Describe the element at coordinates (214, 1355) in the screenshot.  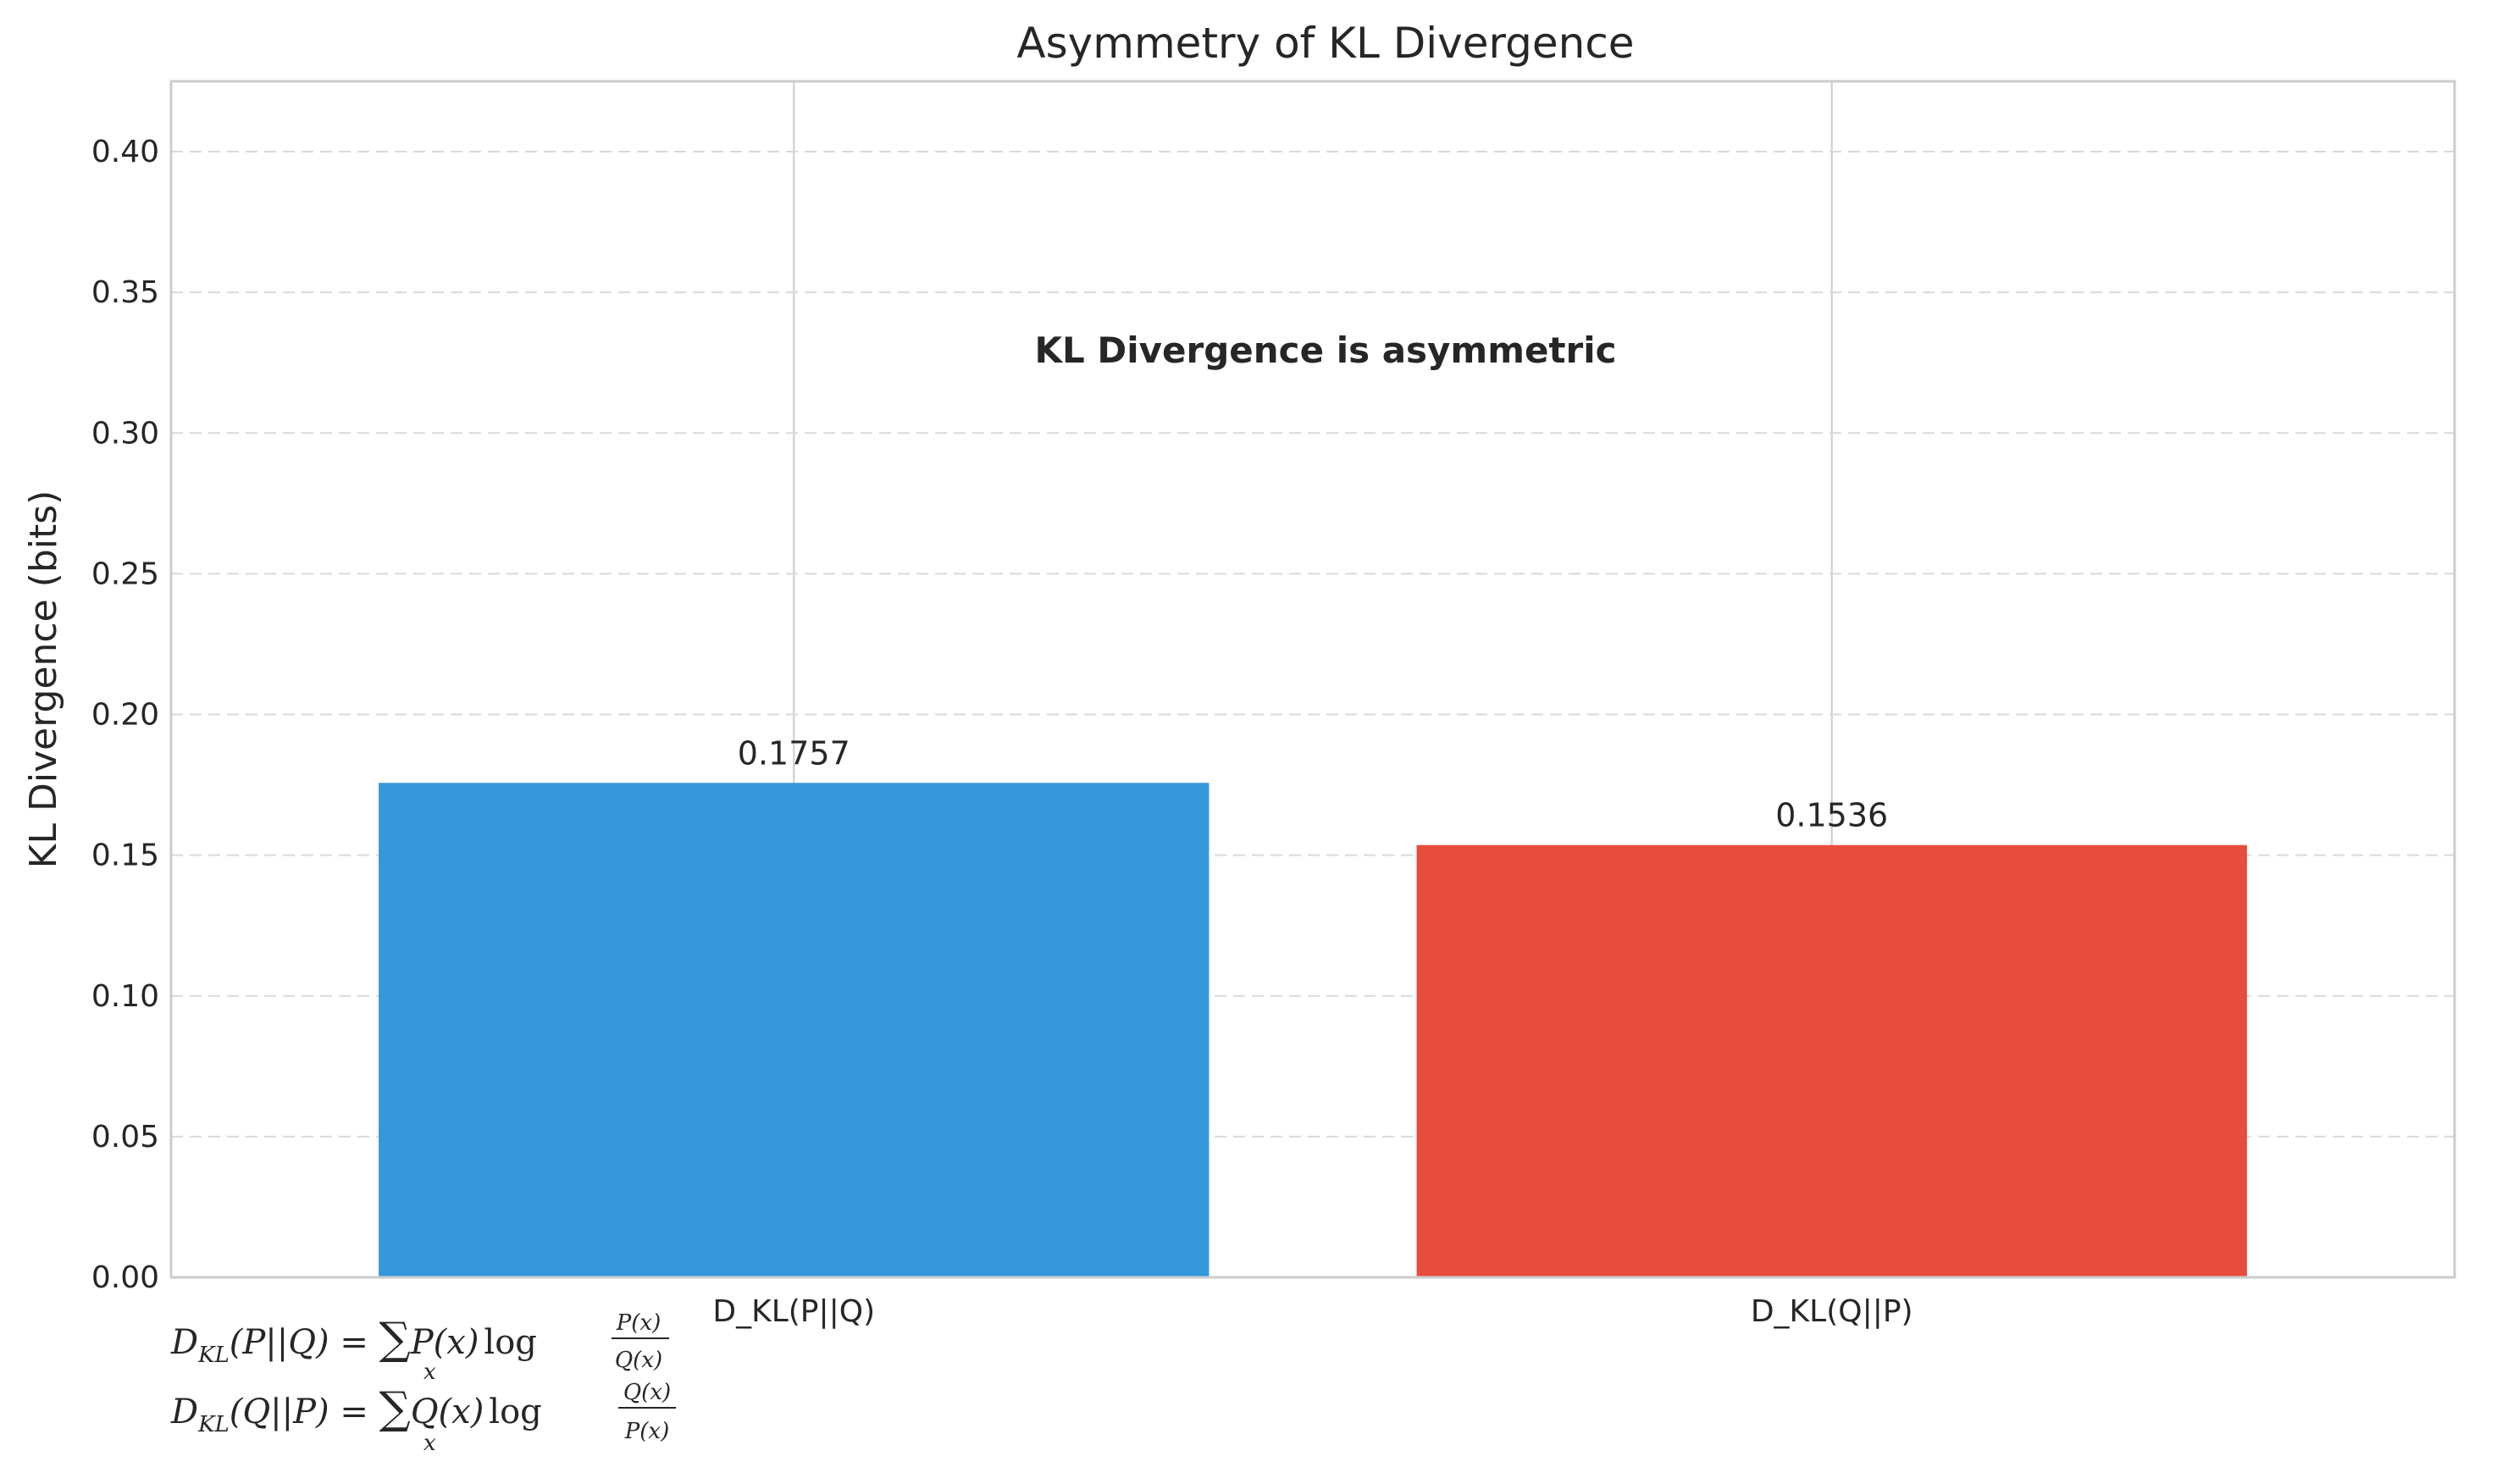
I see `formula-pq-sub: KL` at that location.